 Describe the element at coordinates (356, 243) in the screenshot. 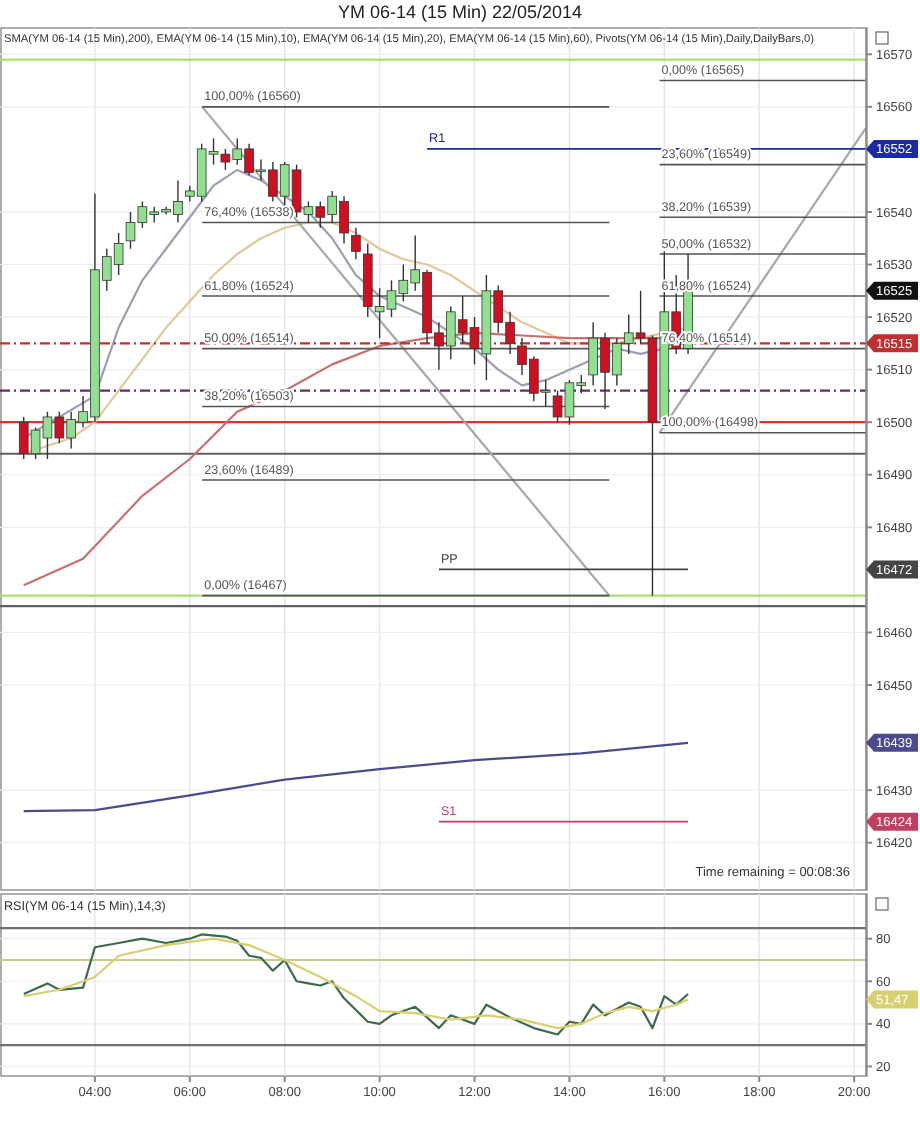

I see `candlestick` at that location.